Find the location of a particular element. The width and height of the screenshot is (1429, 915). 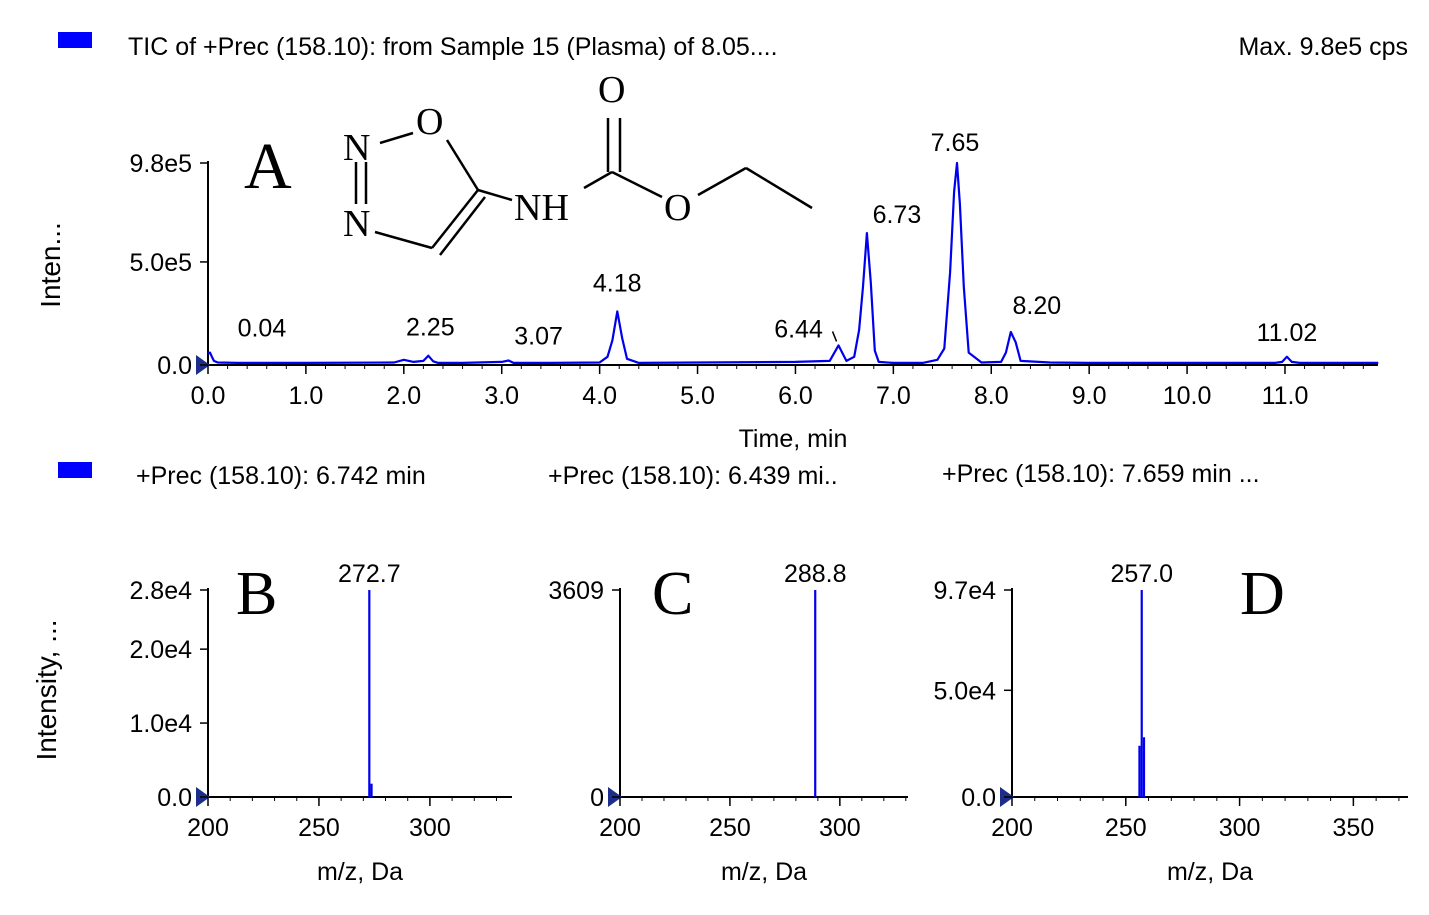

y-tick-label-c: 0 is located at coordinates (597, 798).